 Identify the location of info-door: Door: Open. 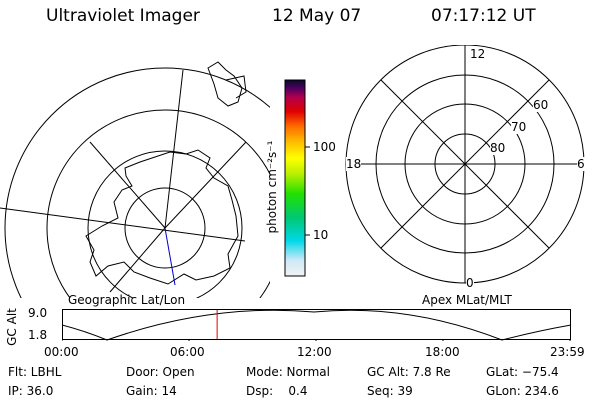
(160, 372).